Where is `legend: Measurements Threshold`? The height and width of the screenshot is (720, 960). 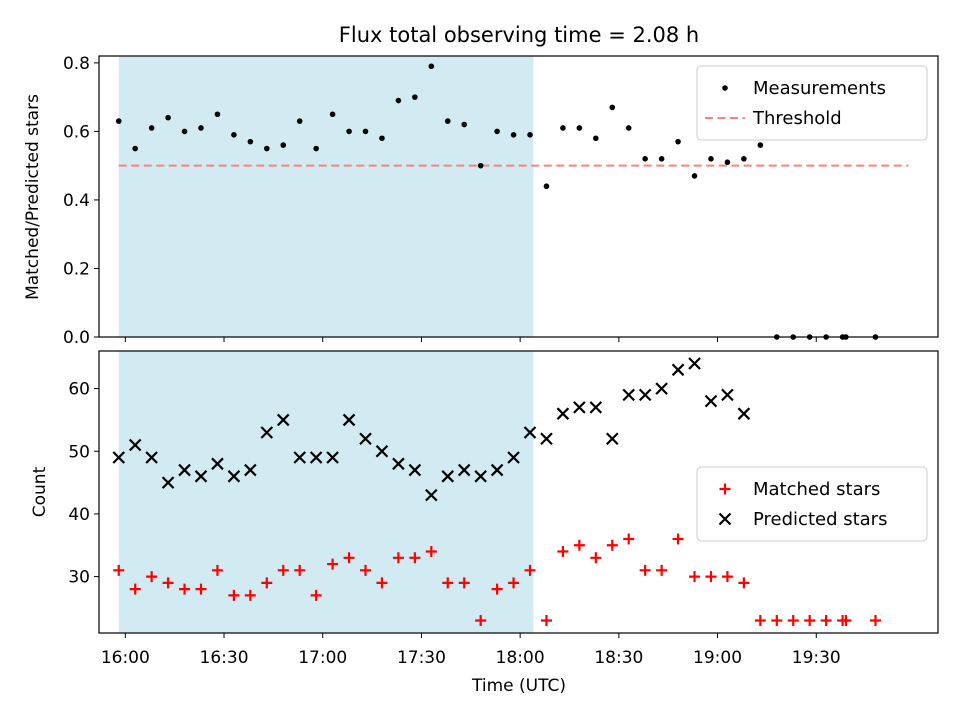 legend: Measurements Threshold is located at coordinates (812, 103).